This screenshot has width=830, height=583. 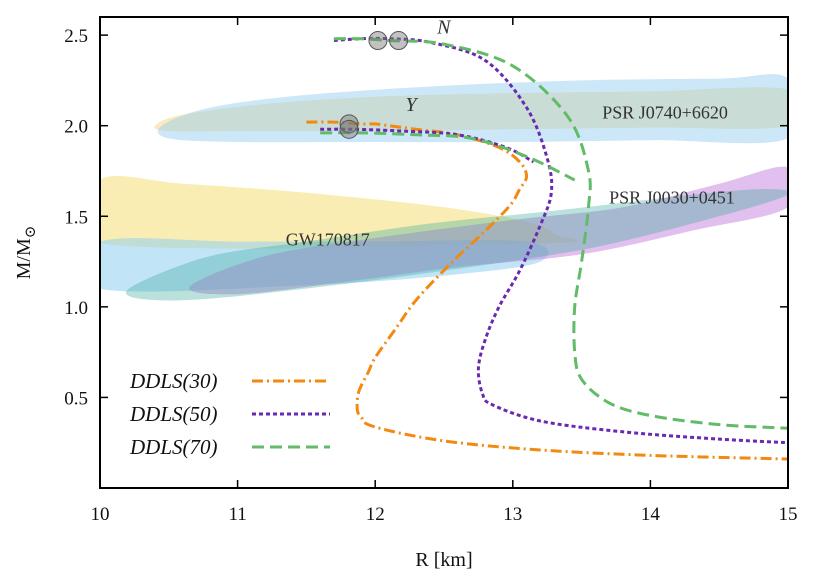 I want to click on y-tick-label: 1.0, so click(x=76, y=308).